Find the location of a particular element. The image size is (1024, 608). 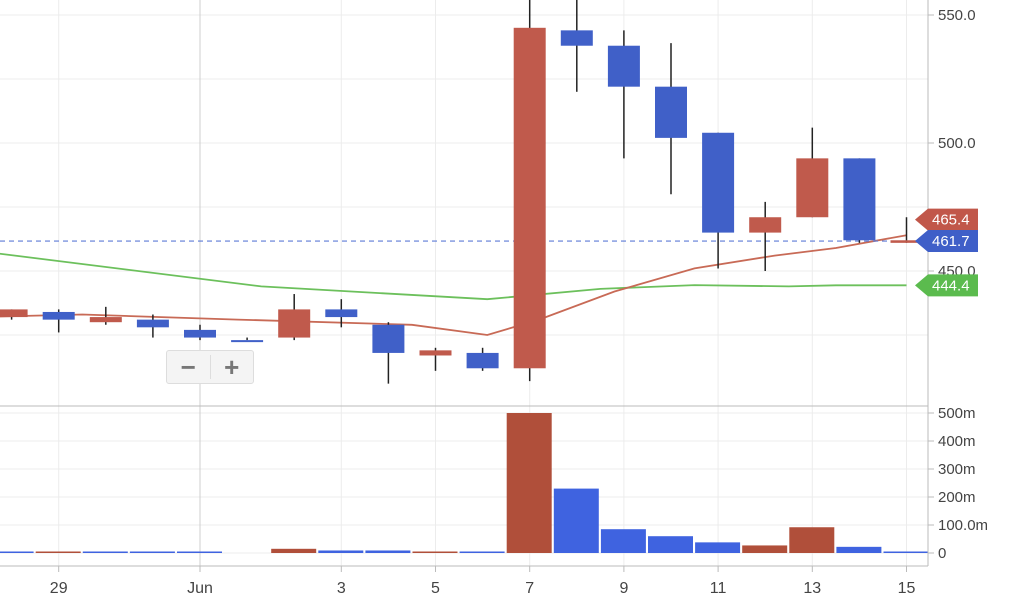

price-tag: 465.4 is located at coordinates (946, 219).